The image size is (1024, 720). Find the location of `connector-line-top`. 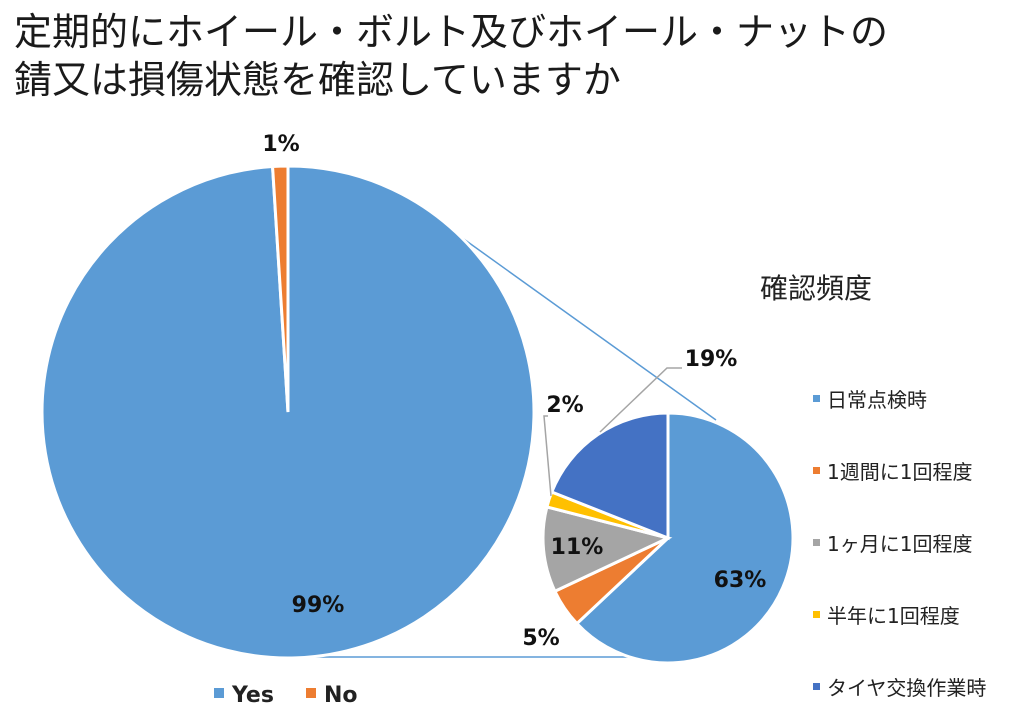

connector-line-top is located at coordinates (578, 321).